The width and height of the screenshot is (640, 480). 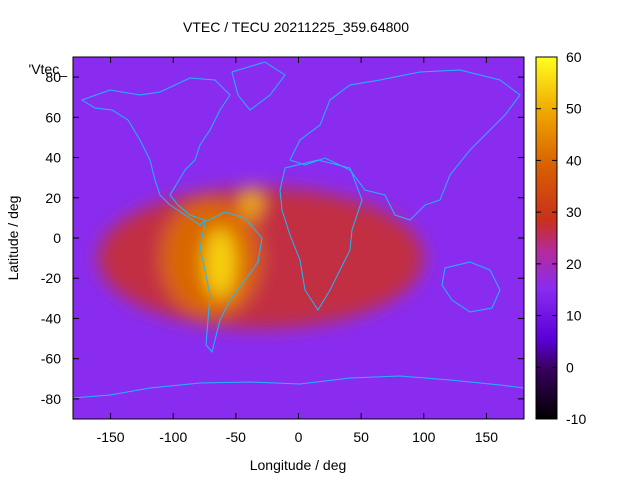 What do you see at coordinates (570, 367) in the screenshot?
I see `colorbar-tick-label: 0` at bounding box center [570, 367].